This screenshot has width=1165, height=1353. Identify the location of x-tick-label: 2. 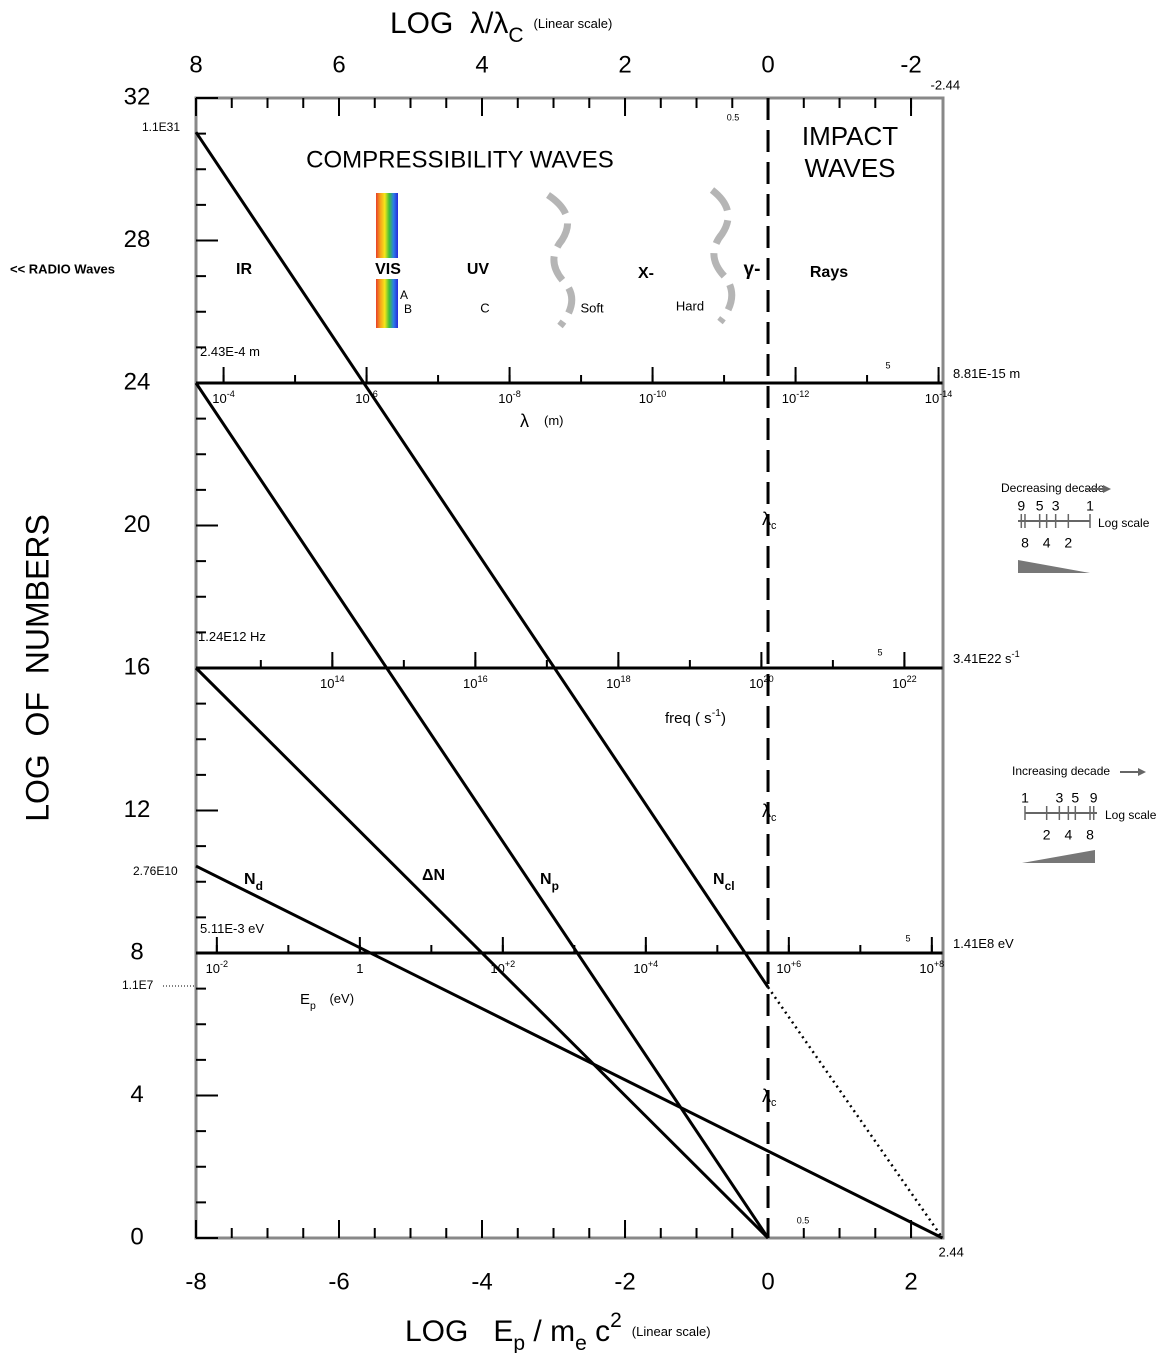
(910, 1281).